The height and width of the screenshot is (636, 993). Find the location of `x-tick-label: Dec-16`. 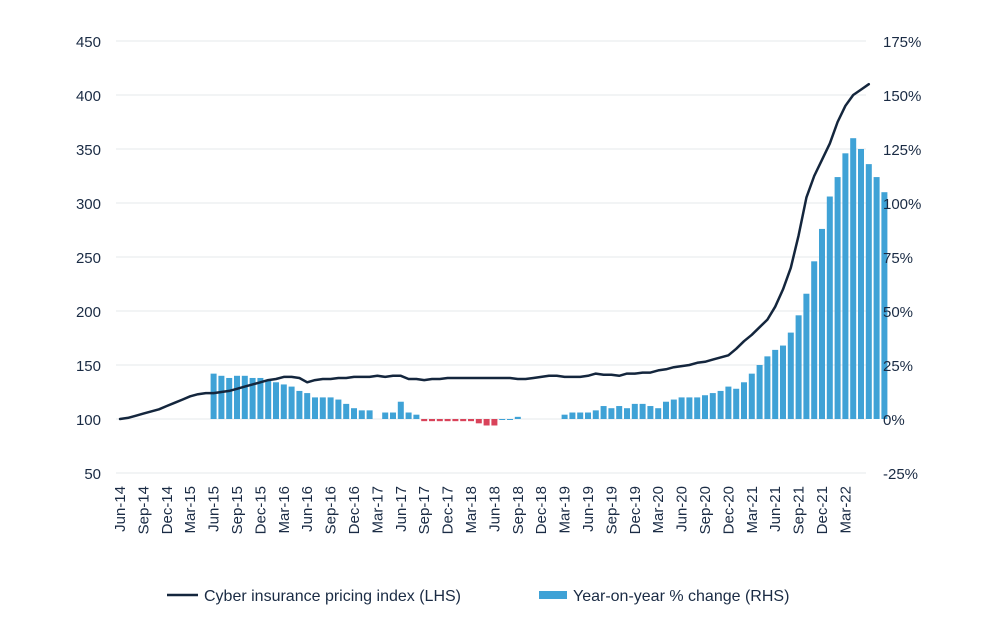

x-tick-label: Dec-16 is located at coordinates (354, 510).